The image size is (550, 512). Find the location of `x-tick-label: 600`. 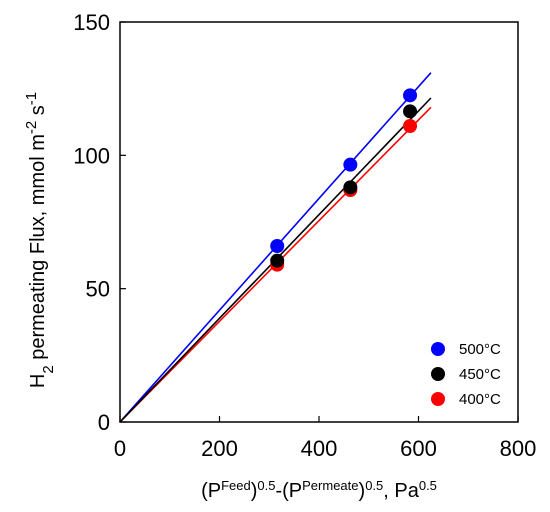

x-tick-label: 600 is located at coordinates (418, 448).